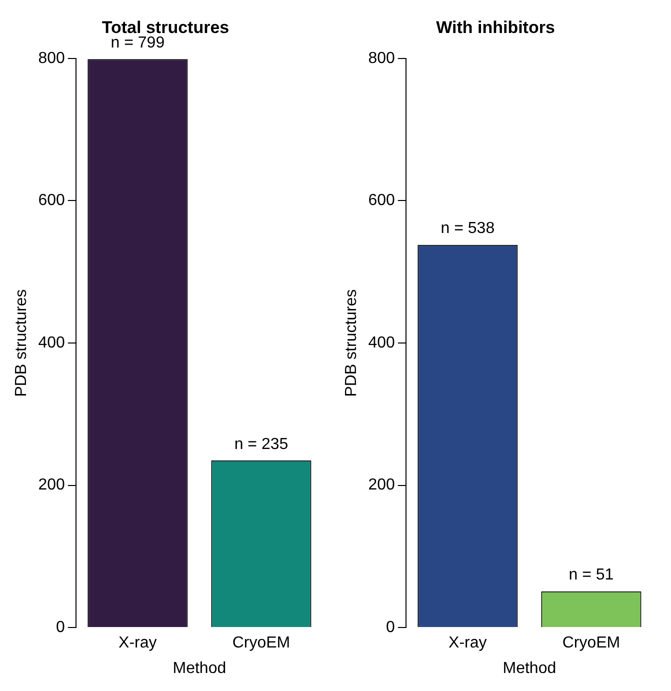 This screenshot has width=671, height=691. I want to click on chart-title: With inhibitors, so click(495, 27).